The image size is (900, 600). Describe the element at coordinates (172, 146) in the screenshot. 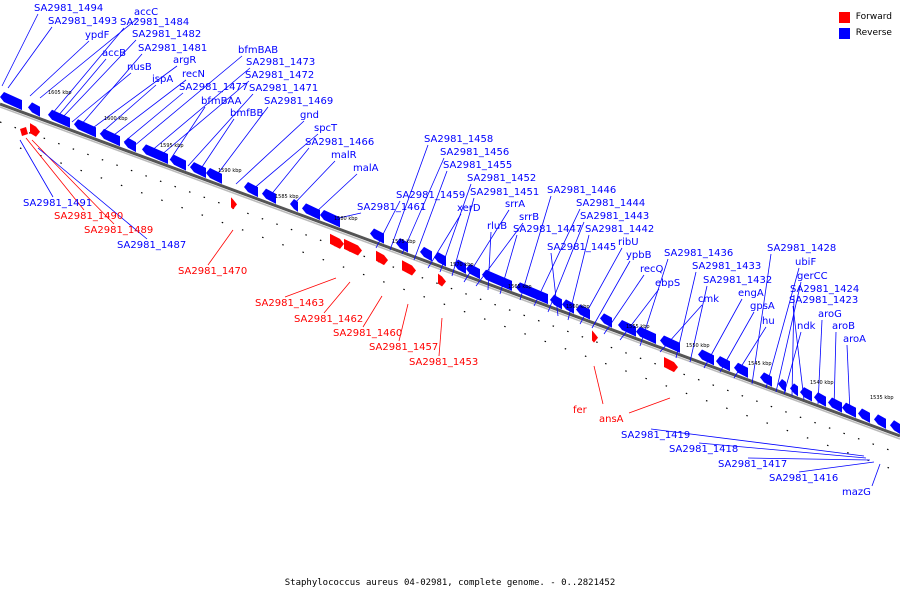

I see `scale-tick-label: 1595 kbp` at that location.